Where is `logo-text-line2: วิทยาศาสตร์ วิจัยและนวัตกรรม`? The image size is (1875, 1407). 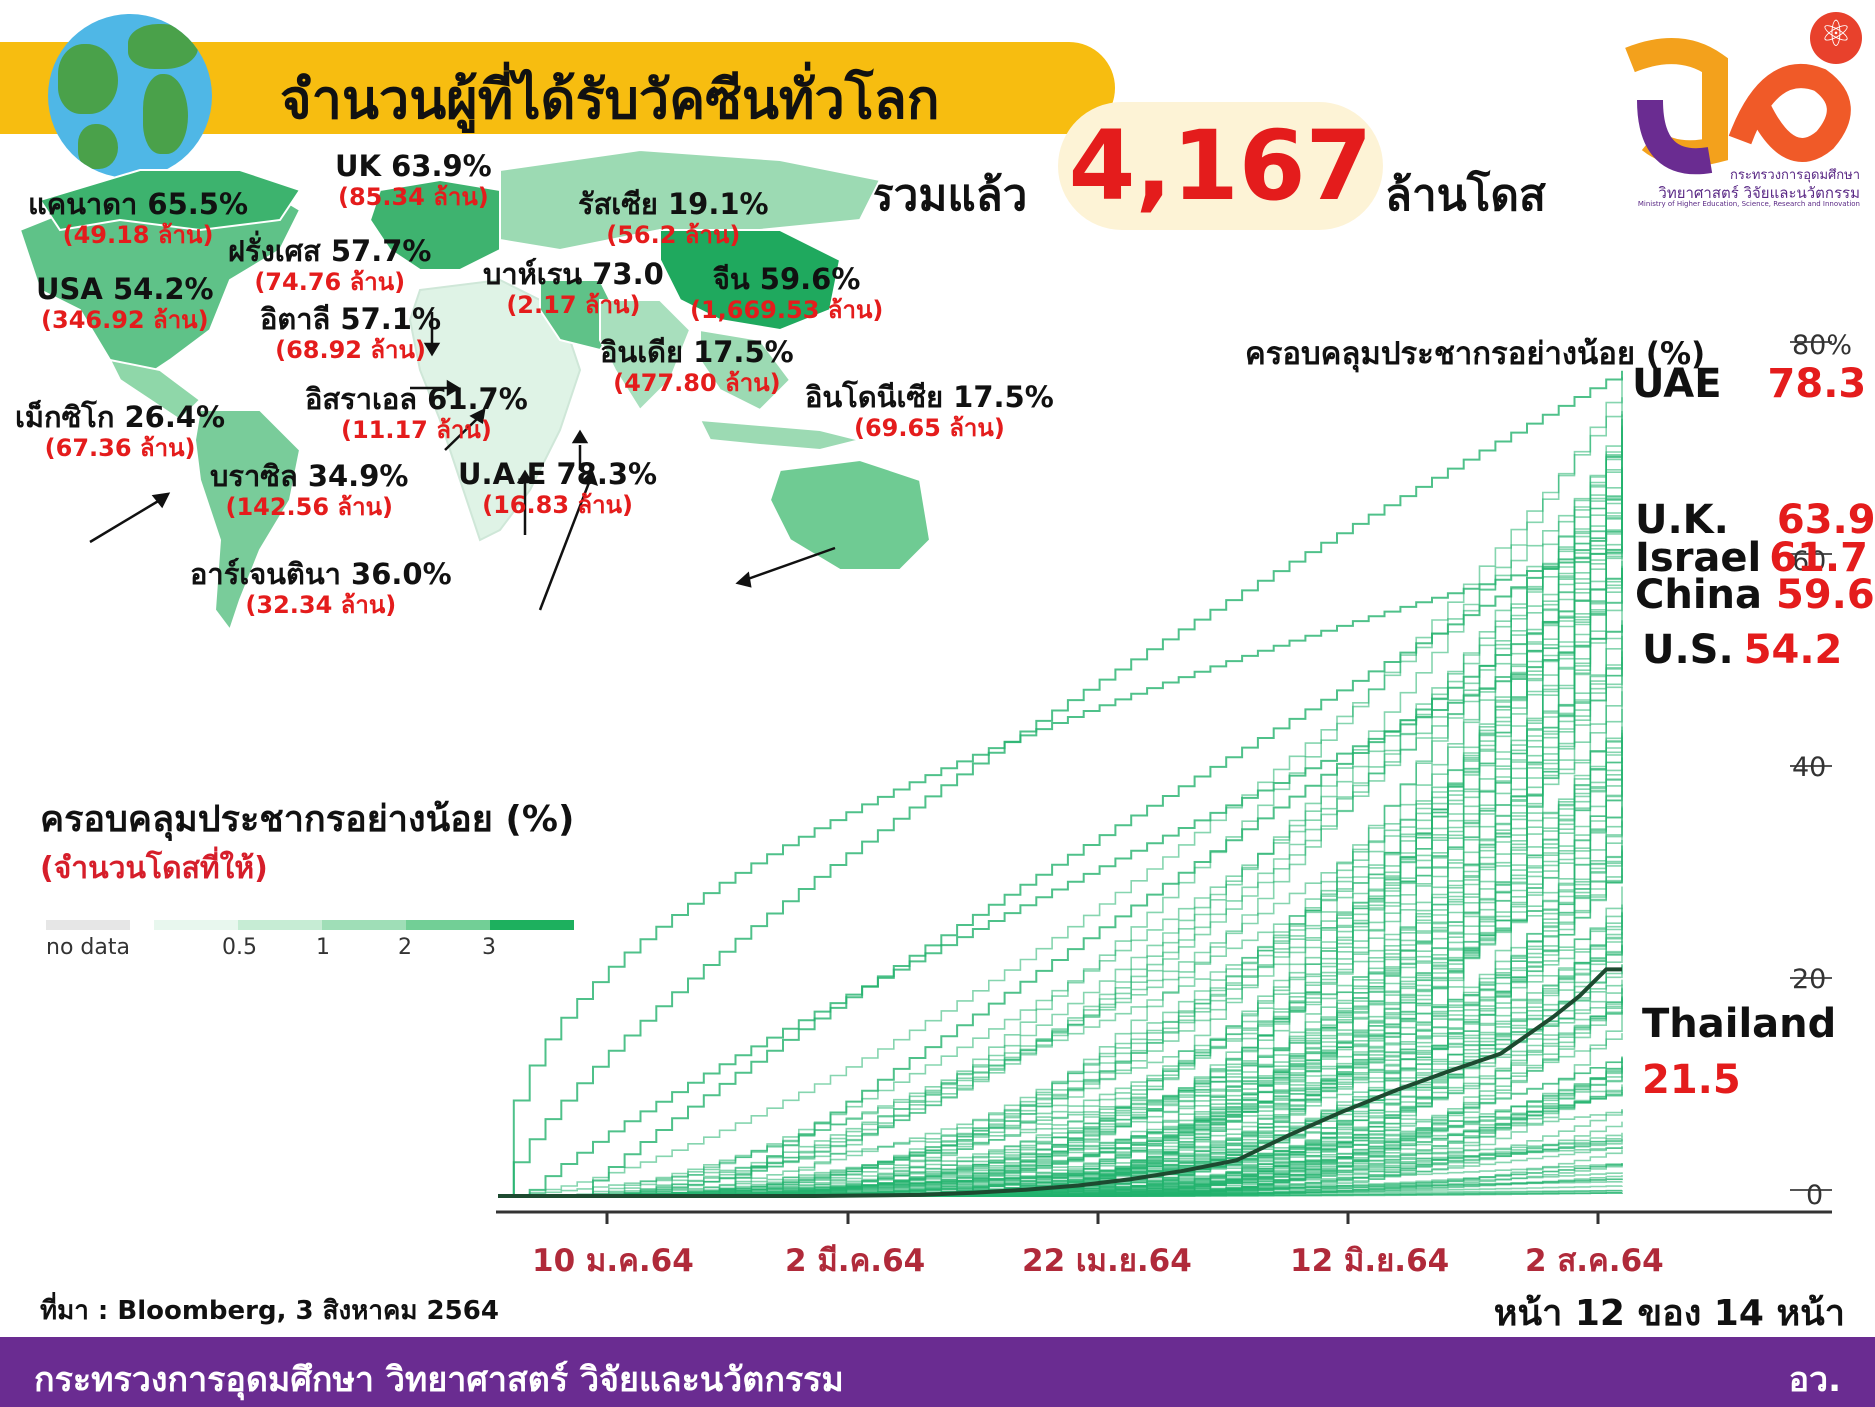 logo-text-line2: วิทยาศาสตร์ วิจัยและนวัตกรรม is located at coordinates (1759, 193).